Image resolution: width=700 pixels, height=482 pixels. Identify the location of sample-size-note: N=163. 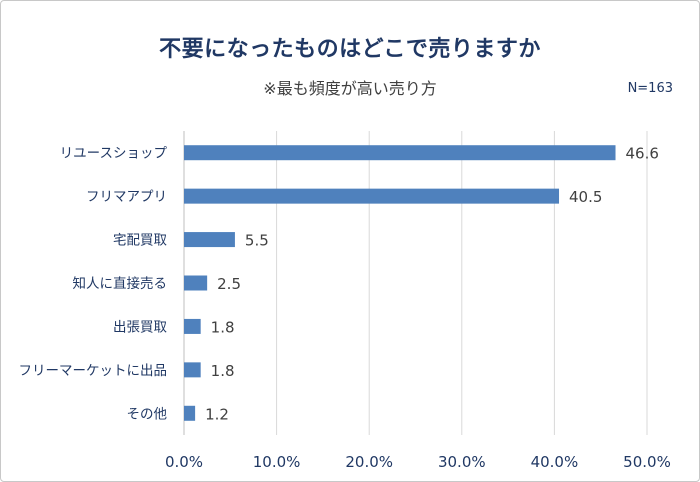
(650, 88).